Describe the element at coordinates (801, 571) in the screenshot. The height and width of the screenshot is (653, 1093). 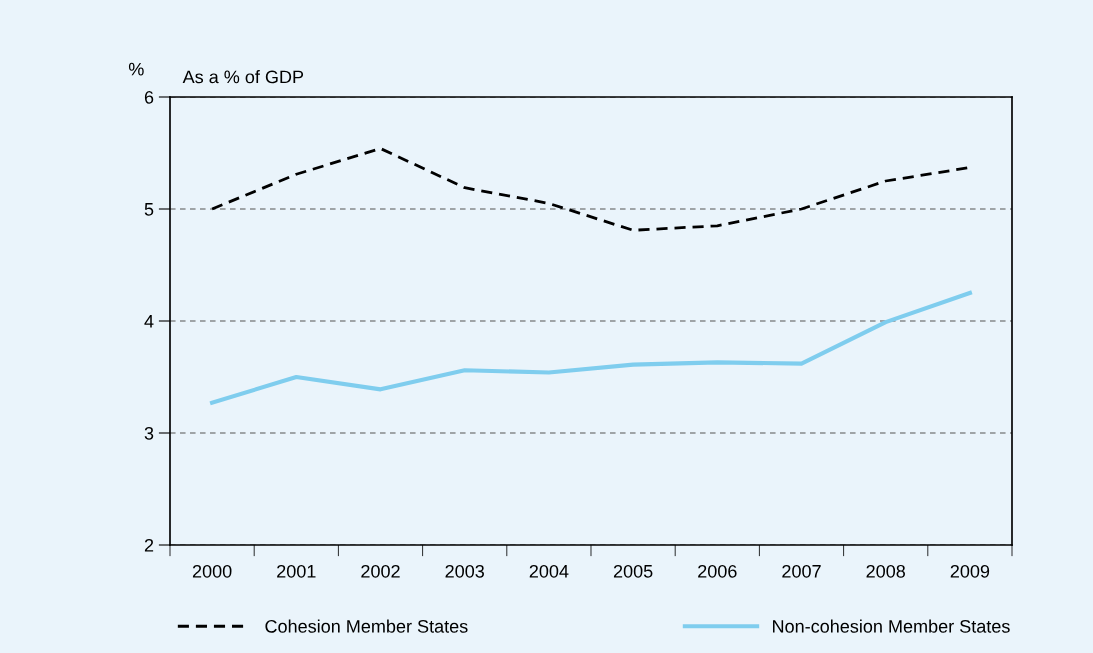
I see `x-tick-label: 2007` at that location.